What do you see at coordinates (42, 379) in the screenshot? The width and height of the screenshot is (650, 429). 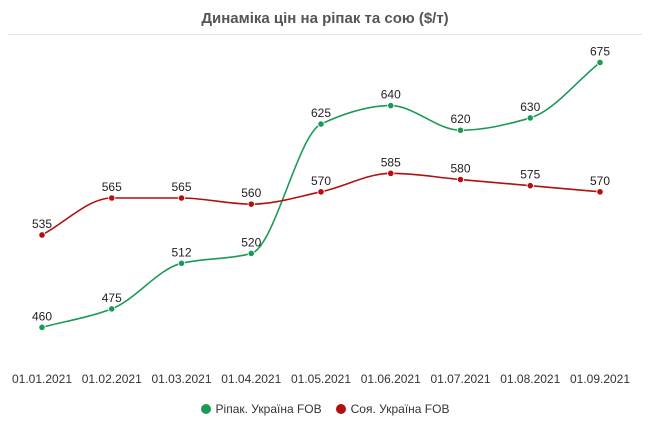 I see `x-tick-label: 01.01.2021` at bounding box center [42, 379].